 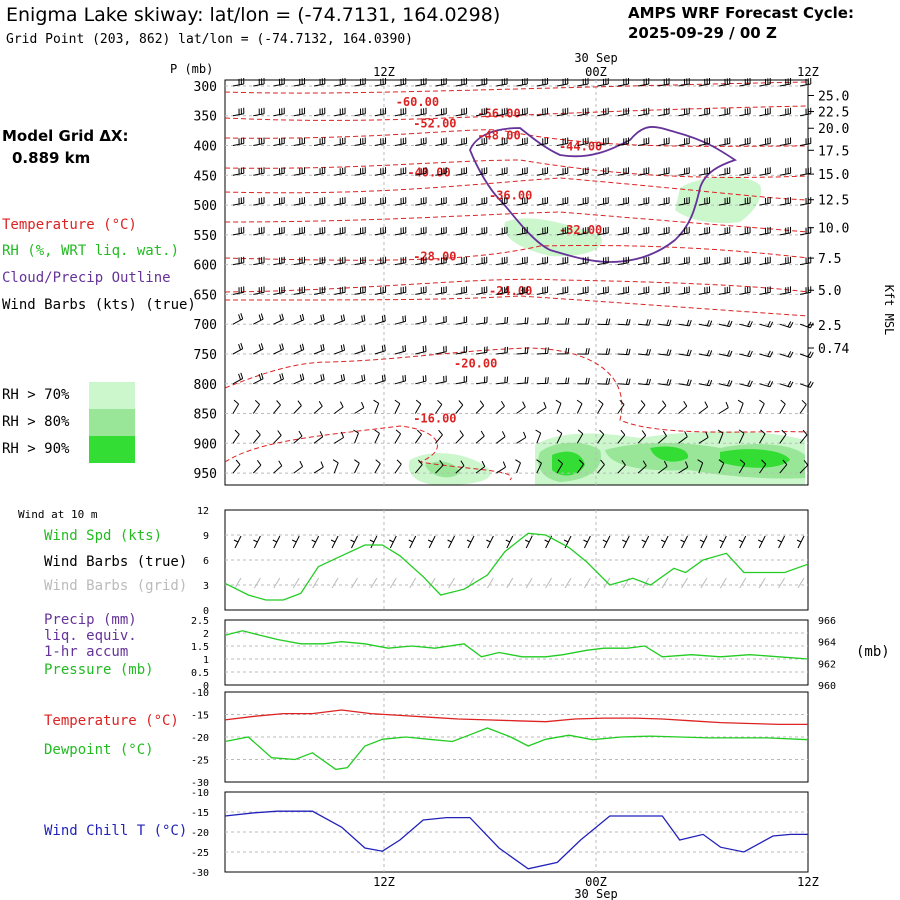 What do you see at coordinates (200, 783) in the screenshot?
I see `temp-panel-tick-label: -30` at bounding box center [200, 783].